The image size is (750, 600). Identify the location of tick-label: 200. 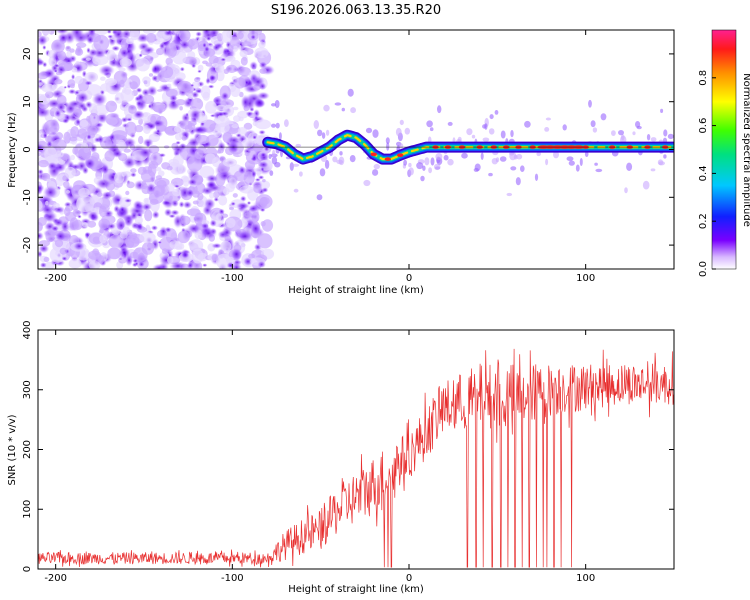
(27, 449).